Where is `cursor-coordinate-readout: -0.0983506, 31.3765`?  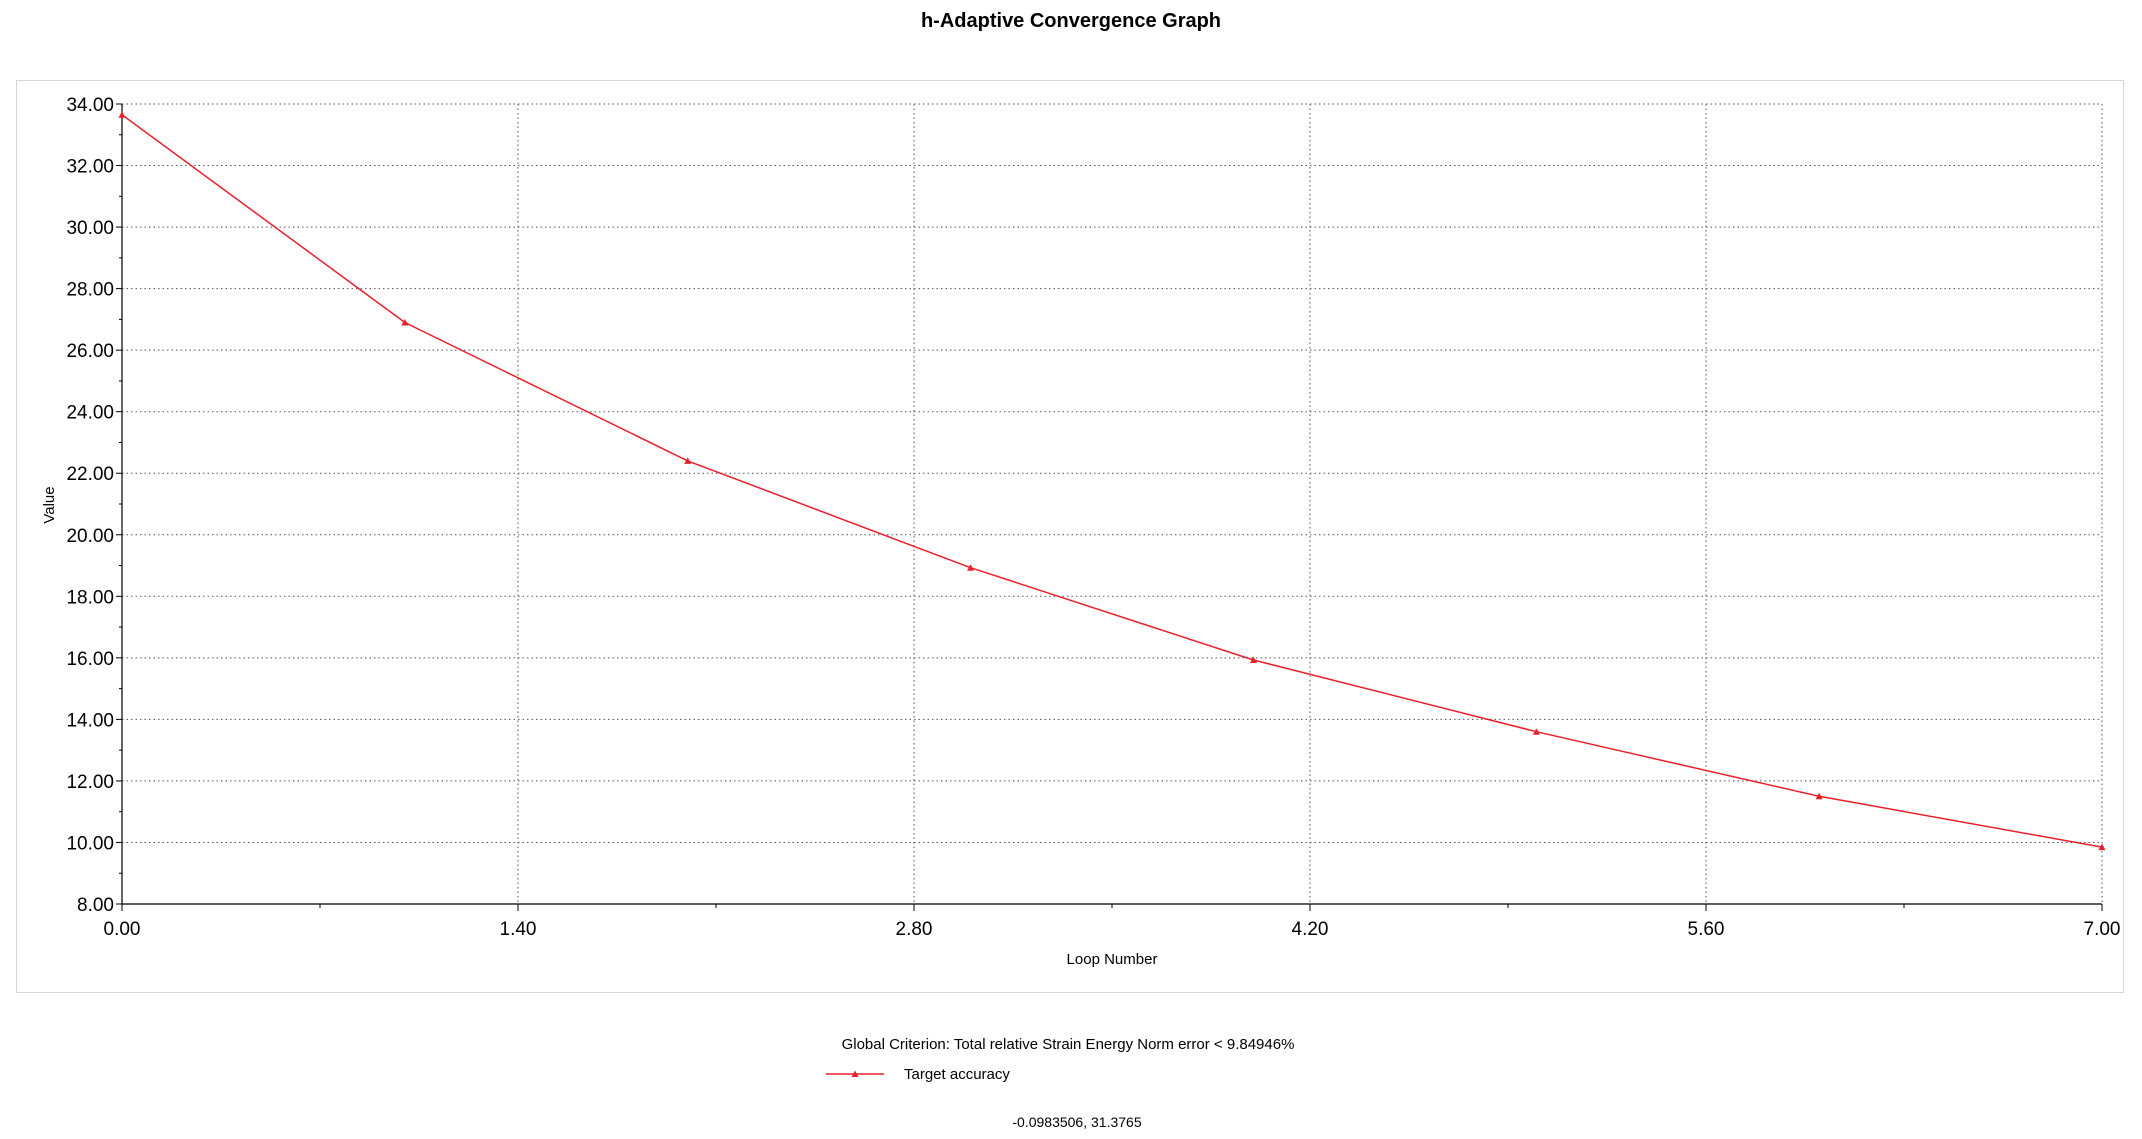
cursor-coordinate-readout: -0.0983506, 31.3765 is located at coordinates (1076, 1122).